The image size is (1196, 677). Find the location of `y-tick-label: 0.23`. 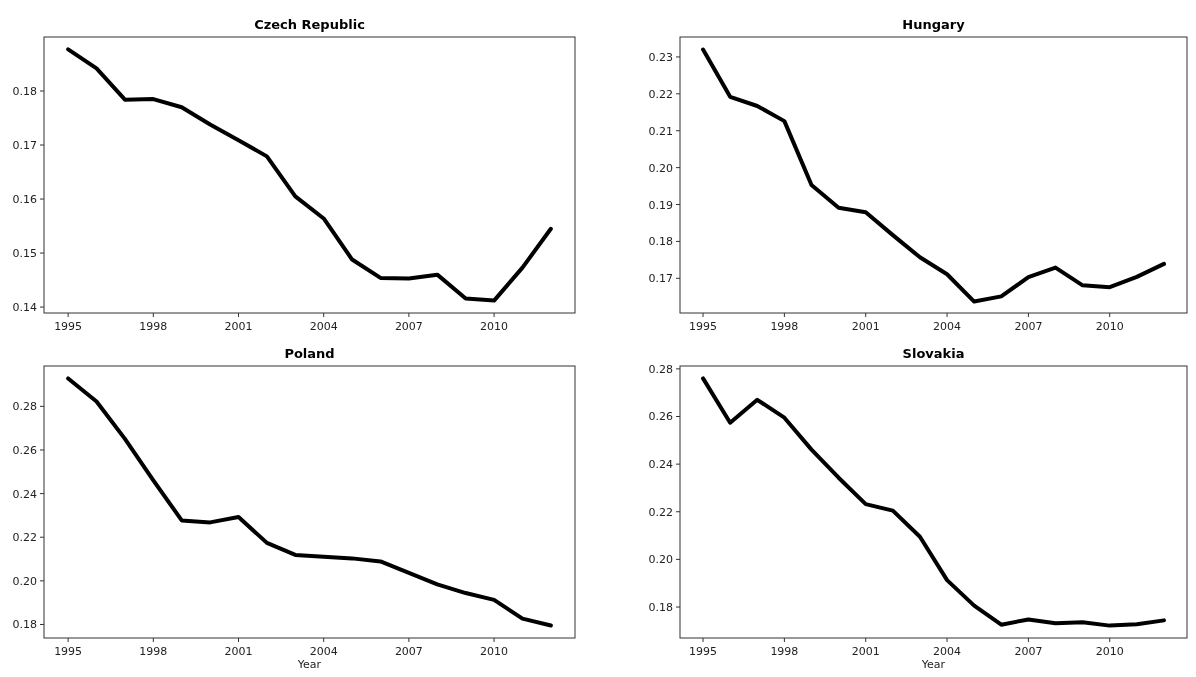

y-tick-label: 0.23 is located at coordinates (660, 57).